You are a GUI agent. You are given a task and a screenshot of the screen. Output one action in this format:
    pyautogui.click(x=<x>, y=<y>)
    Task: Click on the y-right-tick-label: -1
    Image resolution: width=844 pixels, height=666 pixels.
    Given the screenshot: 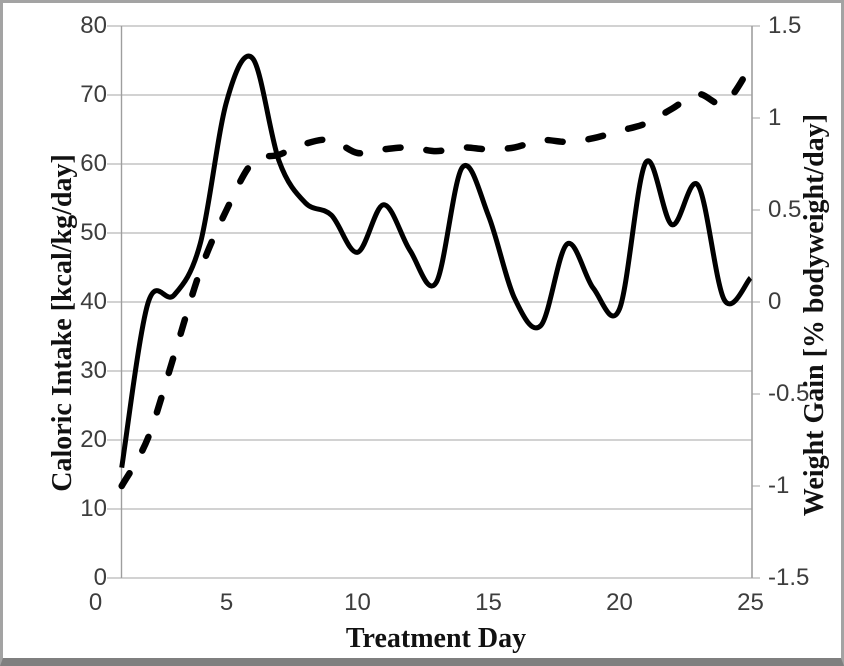 What is the action you would take?
    pyautogui.click(x=779, y=485)
    